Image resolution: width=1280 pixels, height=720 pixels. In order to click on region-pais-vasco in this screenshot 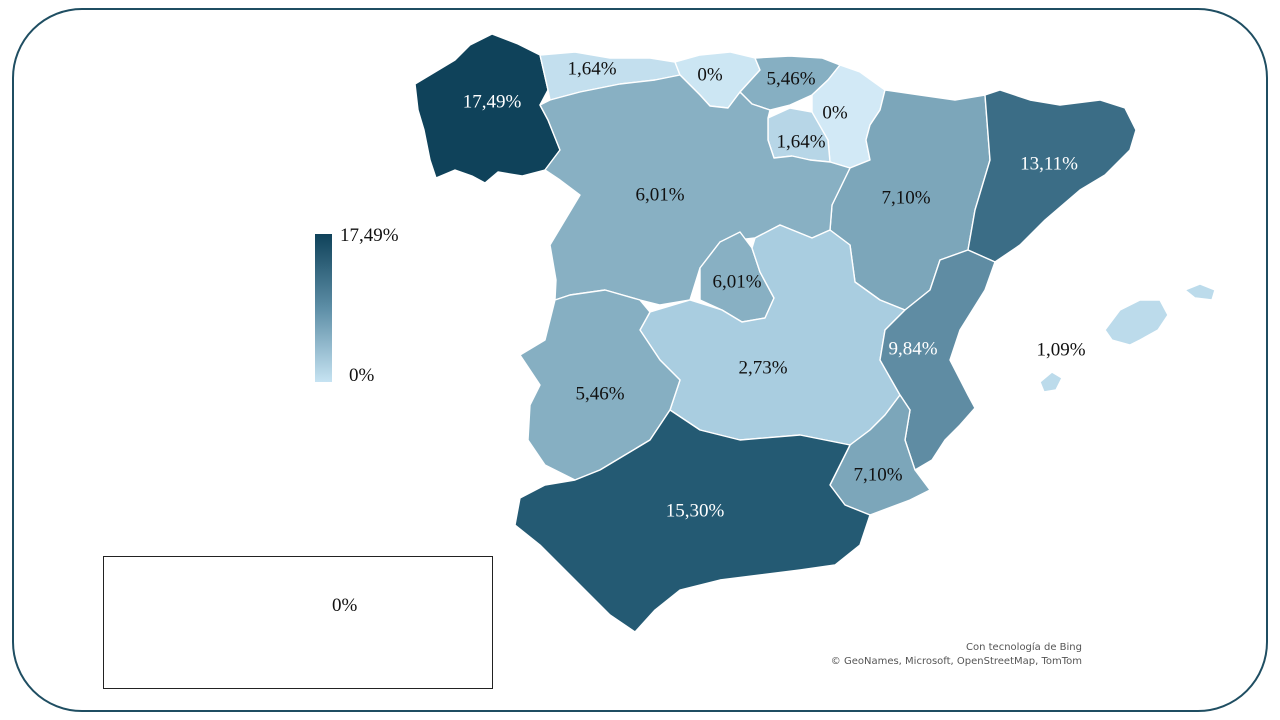, I will do `click(790, 83)`.